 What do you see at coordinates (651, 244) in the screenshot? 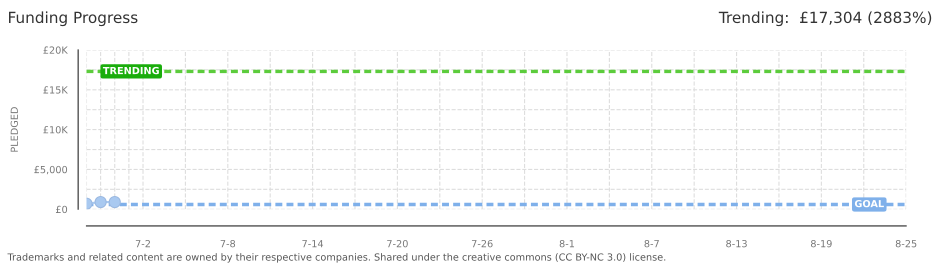
I see `x-tick-label: 8-7` at bounding box center [651, 244].